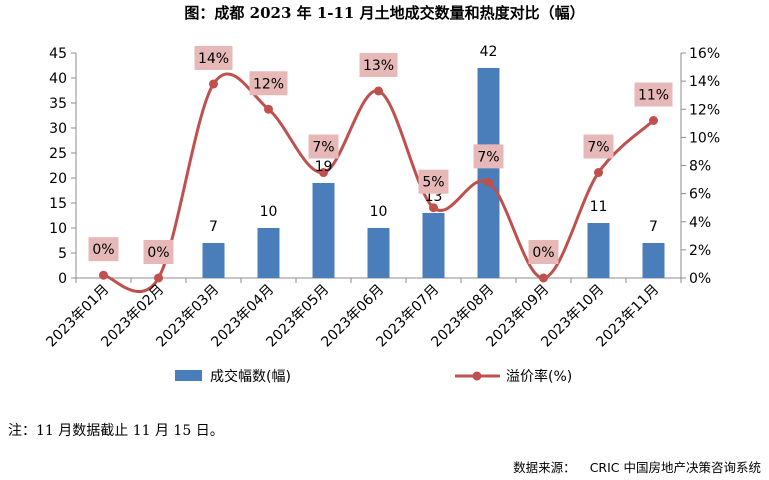 Image resolution: width=769 pixels, height=480 pixels. What do you see at coordinates (675, 467) in the screenshot?
I see `data-source-value: CRIC 中国房地产决策咨询系统` at bounding box center [675, 467].